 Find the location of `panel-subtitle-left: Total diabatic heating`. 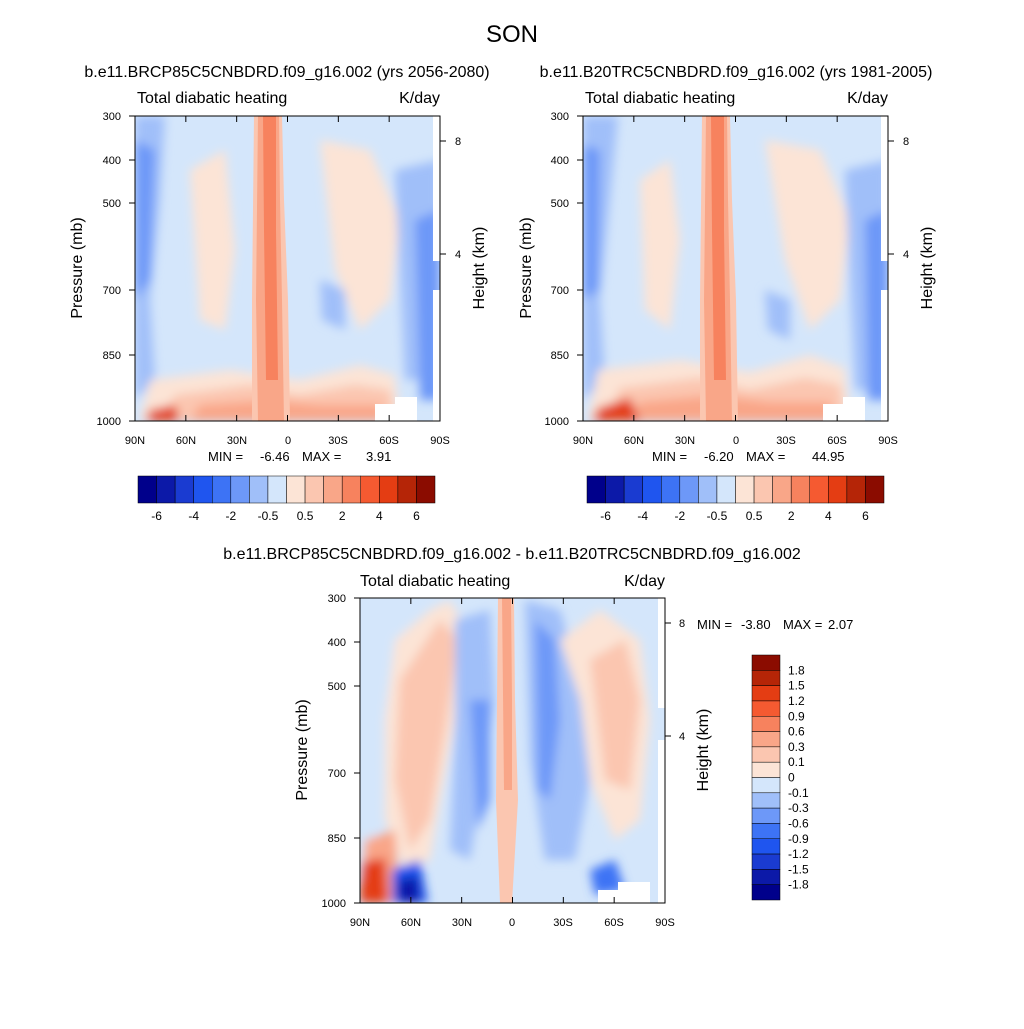

panel-subtitle-left: Total diabatic heating is located at coordinates (212, 98).